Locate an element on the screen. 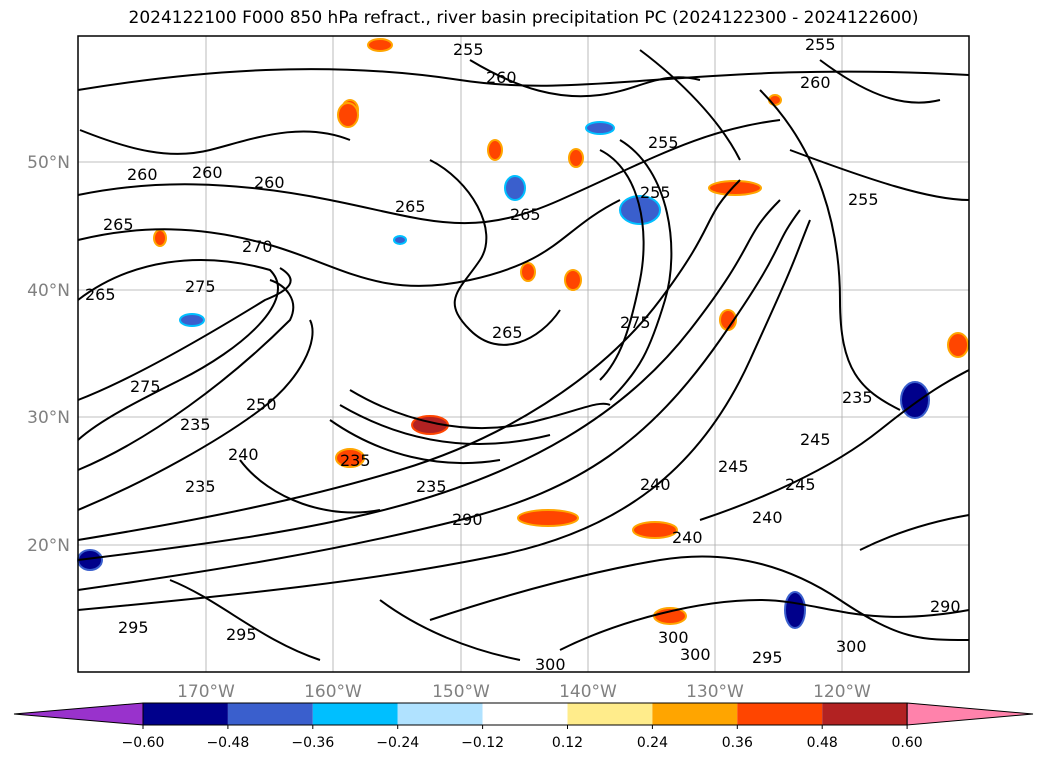 This screenshot has width=1047, height=765. lat-label-40n: 40°N is located at coordinates (48, 291).